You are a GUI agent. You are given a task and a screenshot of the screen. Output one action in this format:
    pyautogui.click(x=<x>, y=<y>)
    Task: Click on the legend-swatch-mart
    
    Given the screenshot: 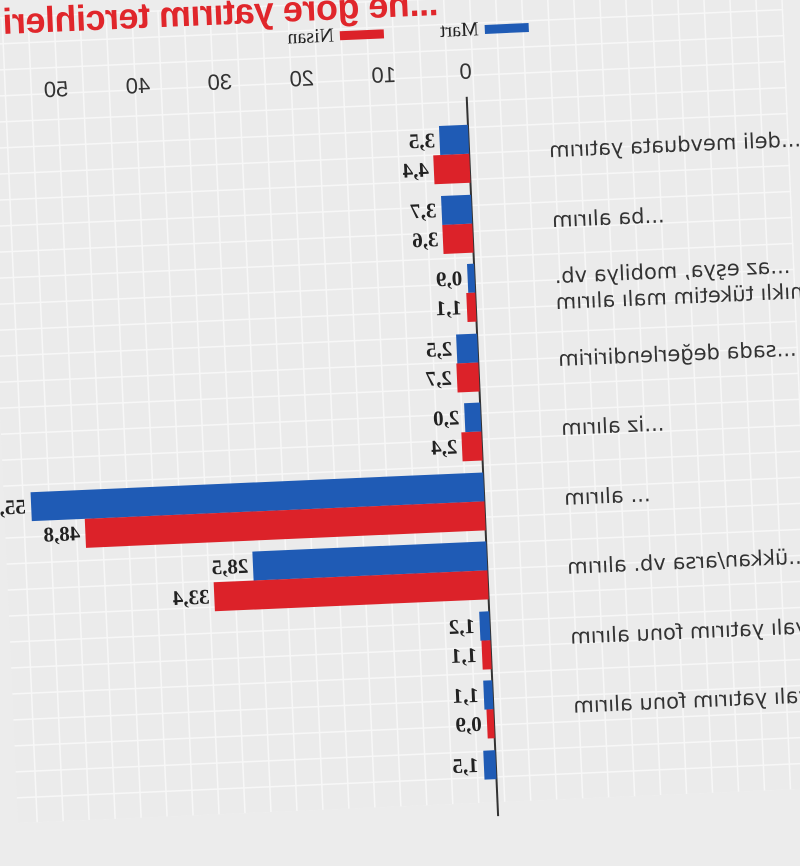 What is the action you would take?
    pyautogui.click(x=506, y=28)
    